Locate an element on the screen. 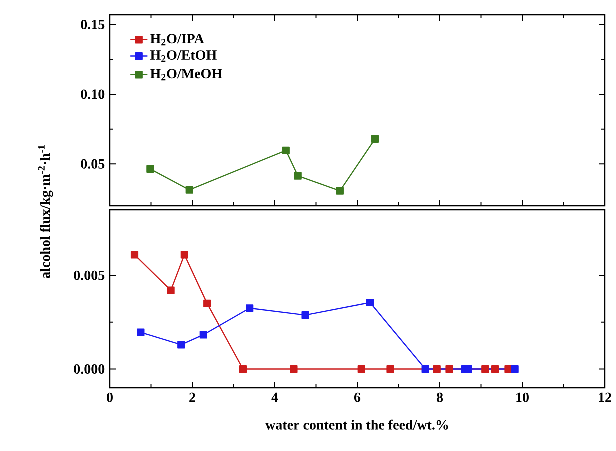 The height and width of the screenshot is (451, 616). y-tick-label: 0.15 is located at coordinates (93, 25).